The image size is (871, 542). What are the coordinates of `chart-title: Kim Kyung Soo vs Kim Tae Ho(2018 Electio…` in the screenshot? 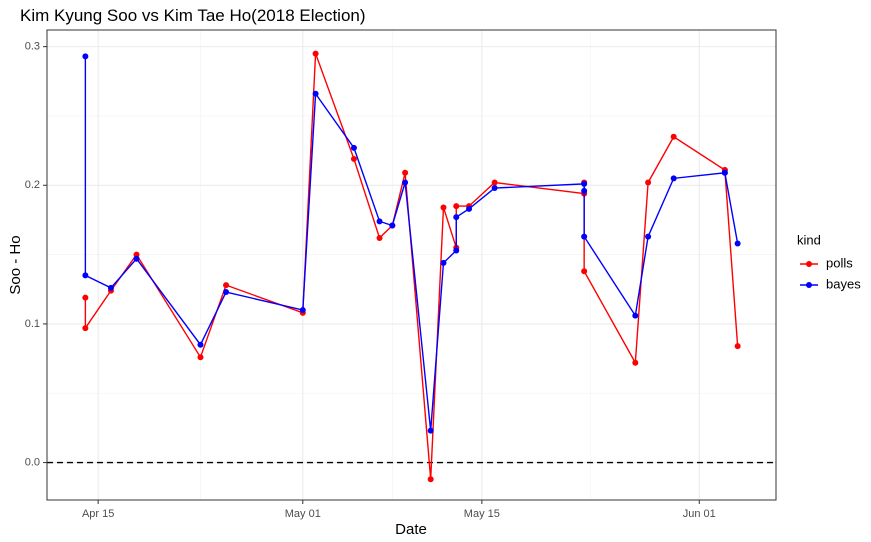 It's located at (193, 15).